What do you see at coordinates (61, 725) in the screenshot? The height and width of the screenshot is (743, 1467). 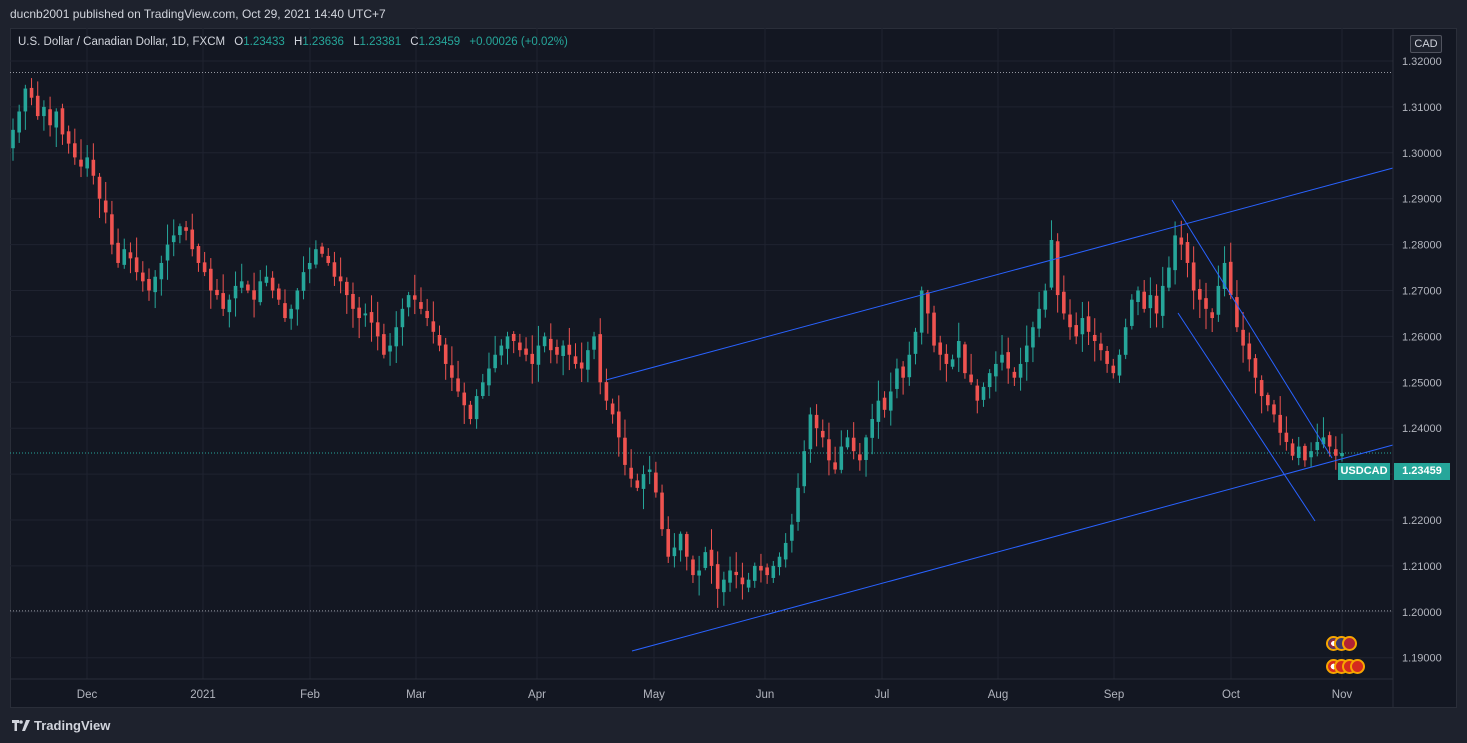 I see `tradingview-logo: TradingView` at bounding box center [61, 725].